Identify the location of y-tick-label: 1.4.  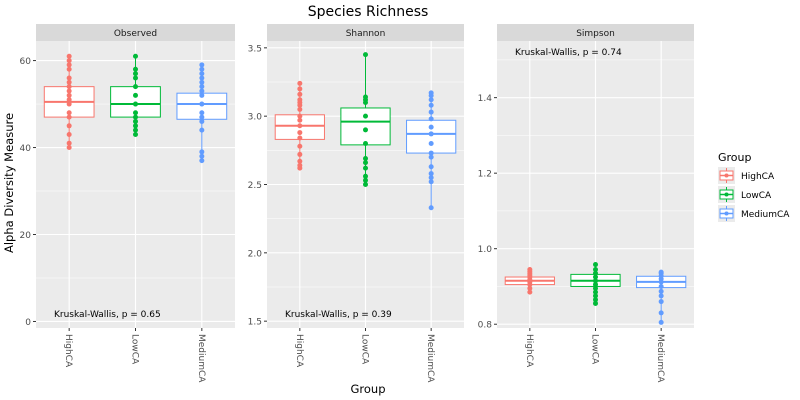
(485, 99).